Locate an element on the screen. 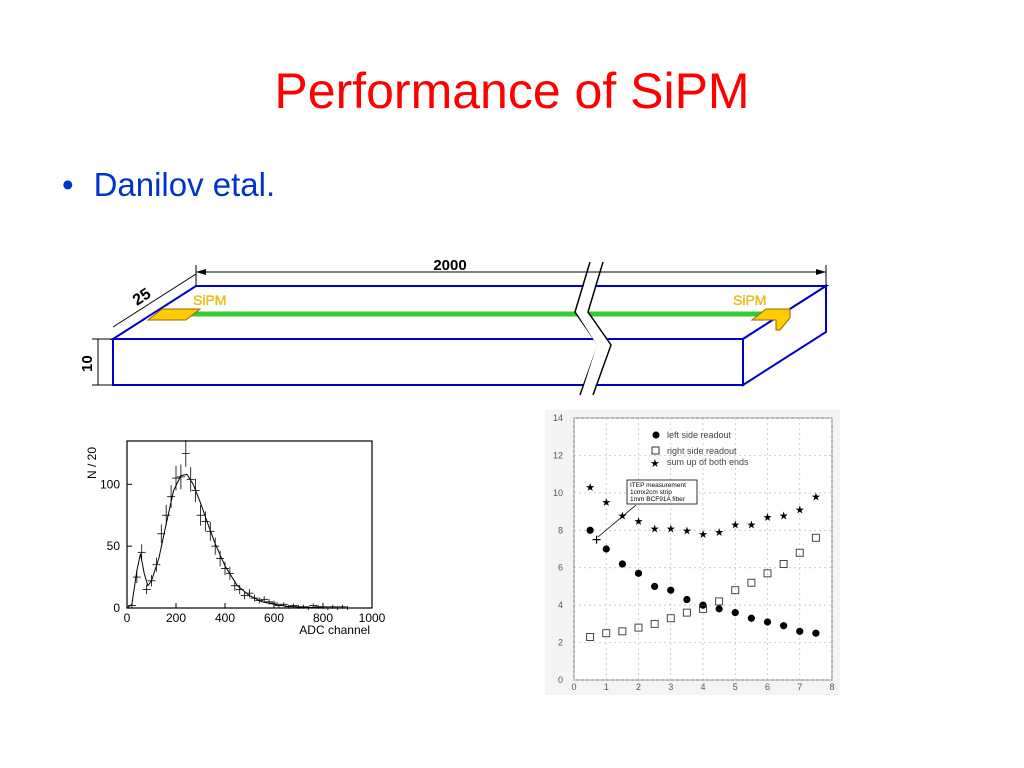  chart1-xtick-label: 0 is located at coordinates (127, 618).